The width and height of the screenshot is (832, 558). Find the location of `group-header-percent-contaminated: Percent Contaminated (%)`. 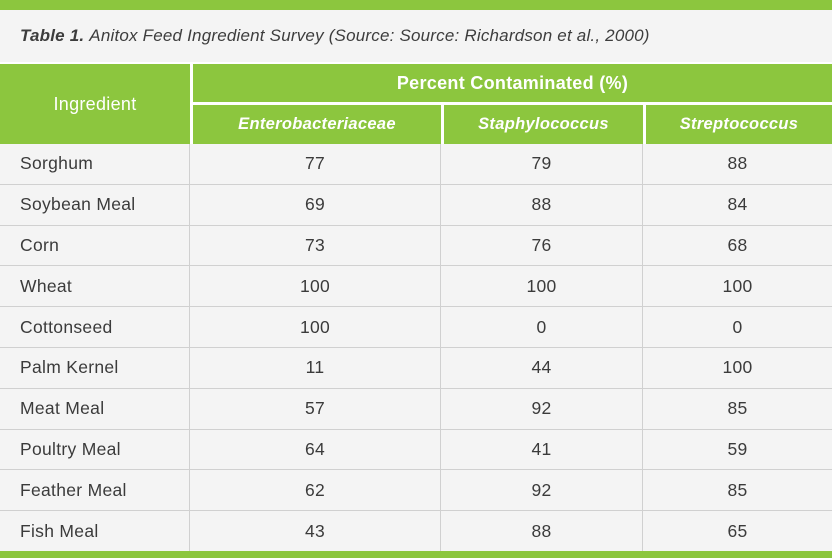

group-header-percent-contaminated: Percent Contaminated (%) is located at coordinates (512, 83).